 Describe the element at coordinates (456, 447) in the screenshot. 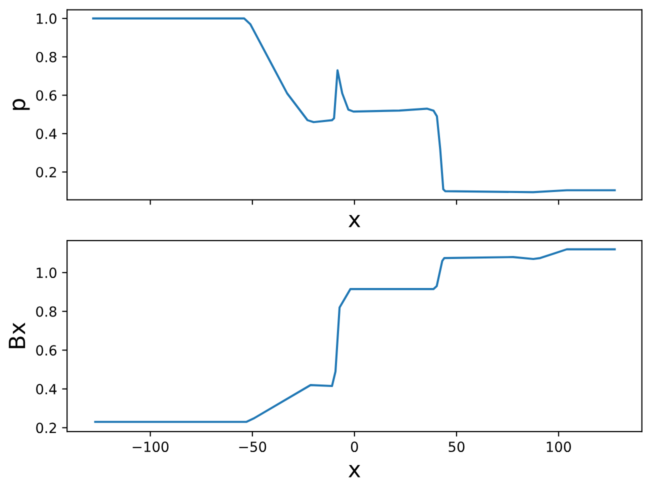

I see `x-tick-label: 50` at that location.